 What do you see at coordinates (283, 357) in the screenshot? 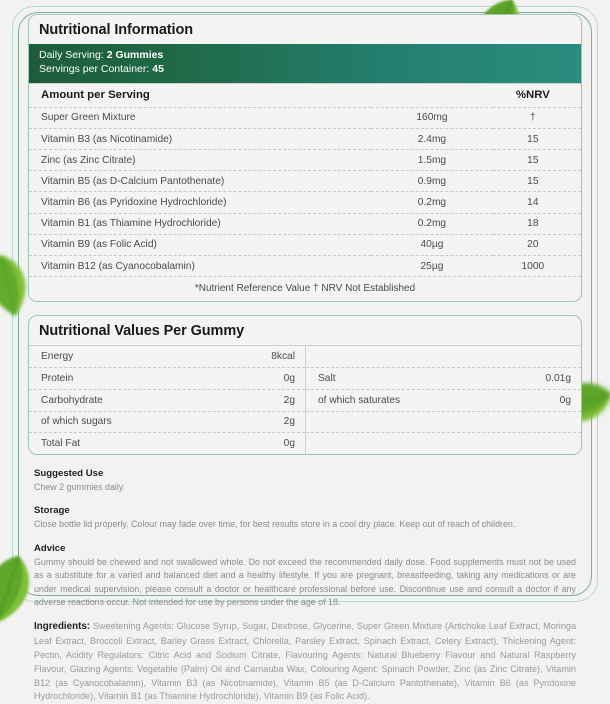
I see `per-gummy-value: 8kcal` at bounding box center [283, 357].